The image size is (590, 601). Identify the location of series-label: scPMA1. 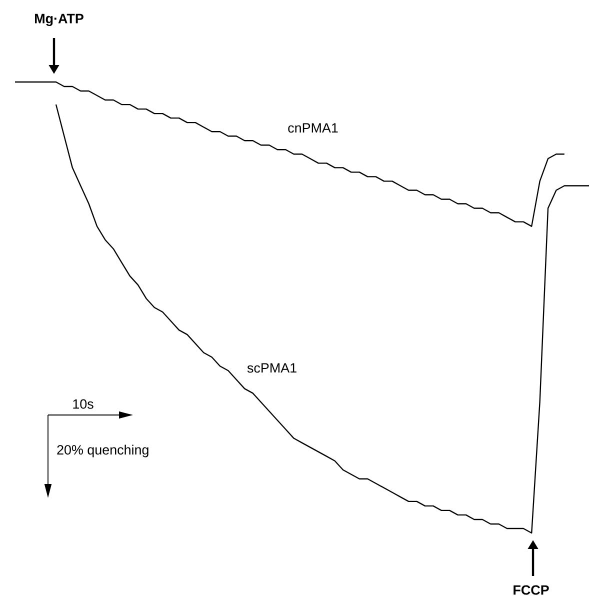
(272, 368).